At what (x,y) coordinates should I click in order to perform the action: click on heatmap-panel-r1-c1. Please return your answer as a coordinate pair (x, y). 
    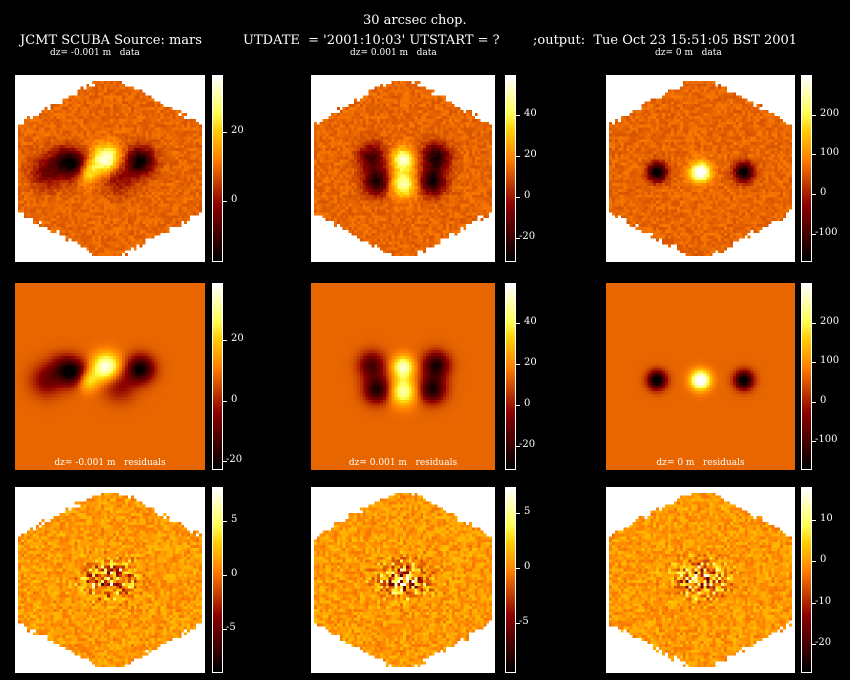
    Looking at the image, I should click on (110, 168).